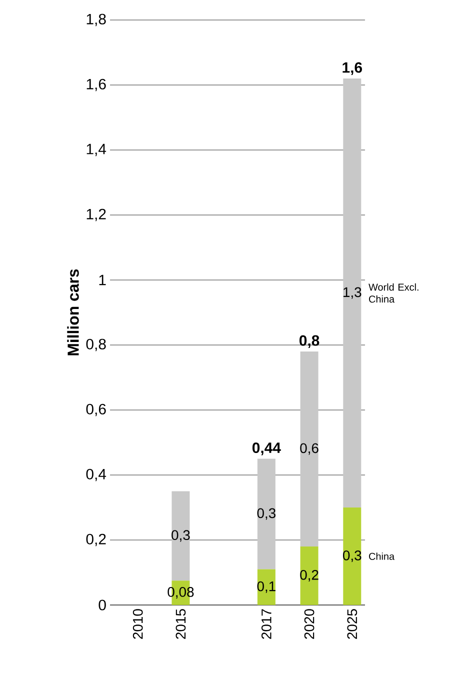 Image resolution: width=452 pixels, height=685 pixels. I want to click on y-tick-label: 0,4, so click(96, 475).